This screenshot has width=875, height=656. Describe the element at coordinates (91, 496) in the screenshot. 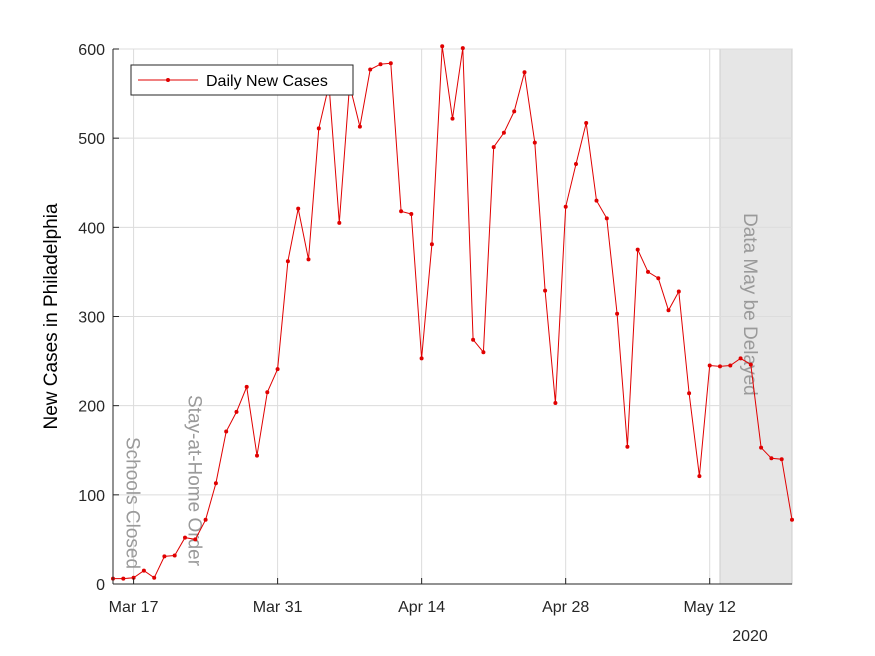

I see `y-tick-label: 100` at that location.